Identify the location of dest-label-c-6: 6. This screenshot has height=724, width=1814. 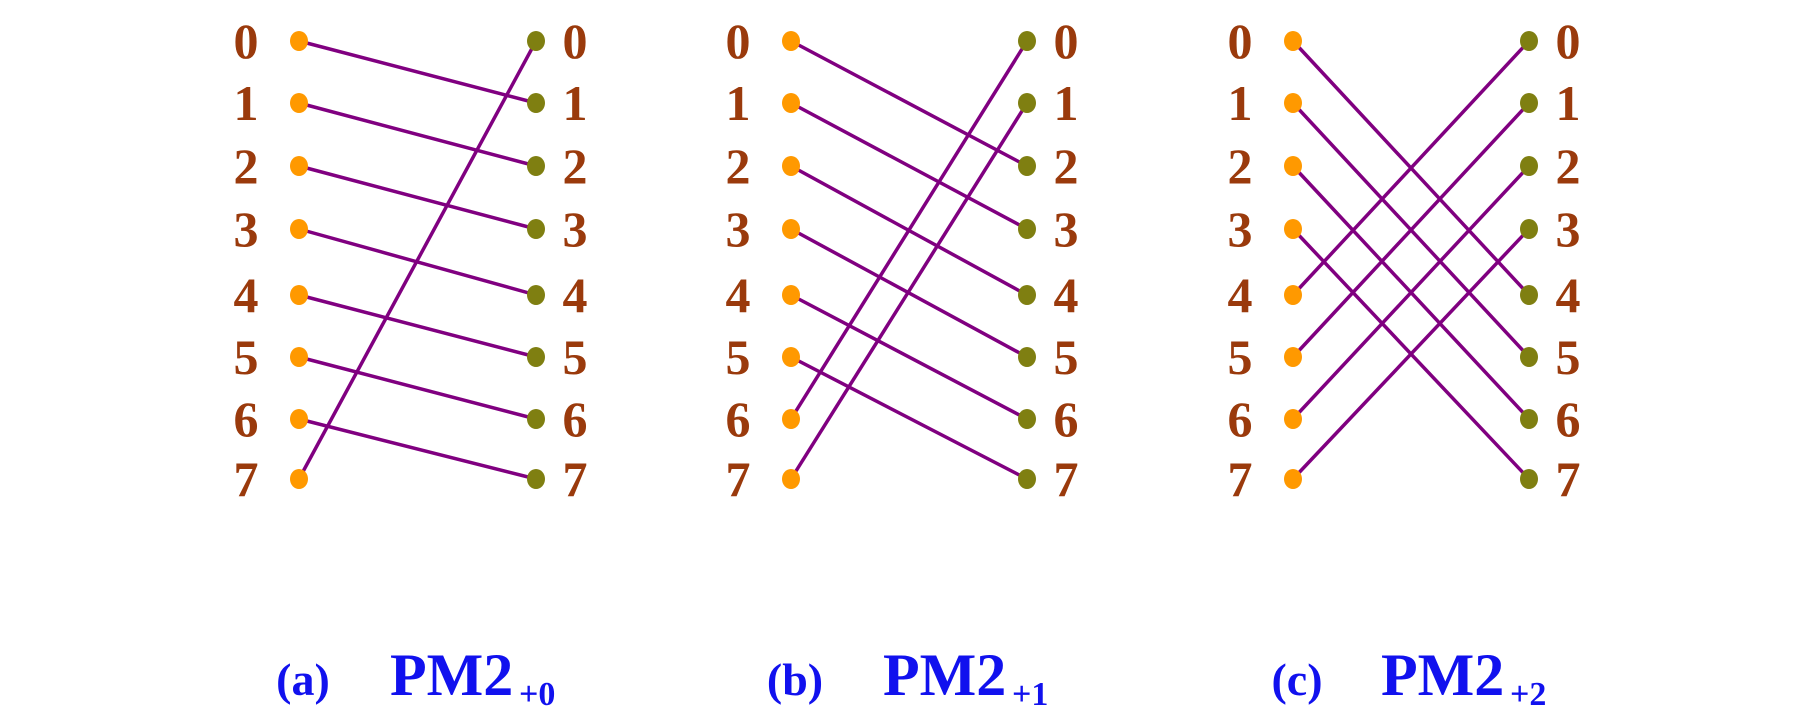
(1568, 419).